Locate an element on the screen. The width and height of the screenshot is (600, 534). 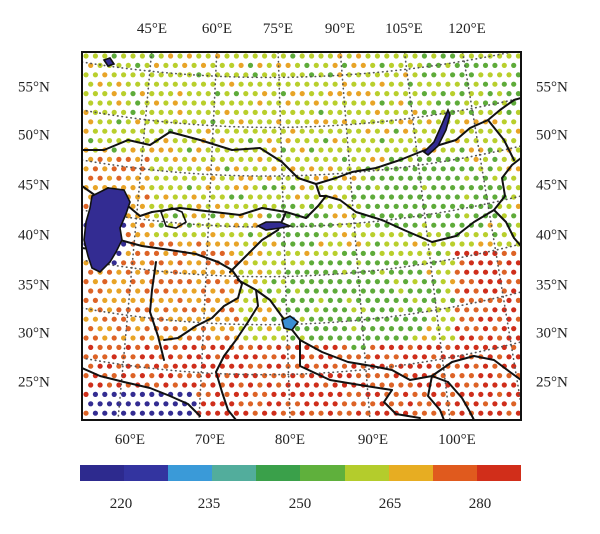
lat-label-right-55n: 55°N is located at coordinates (552, 87).